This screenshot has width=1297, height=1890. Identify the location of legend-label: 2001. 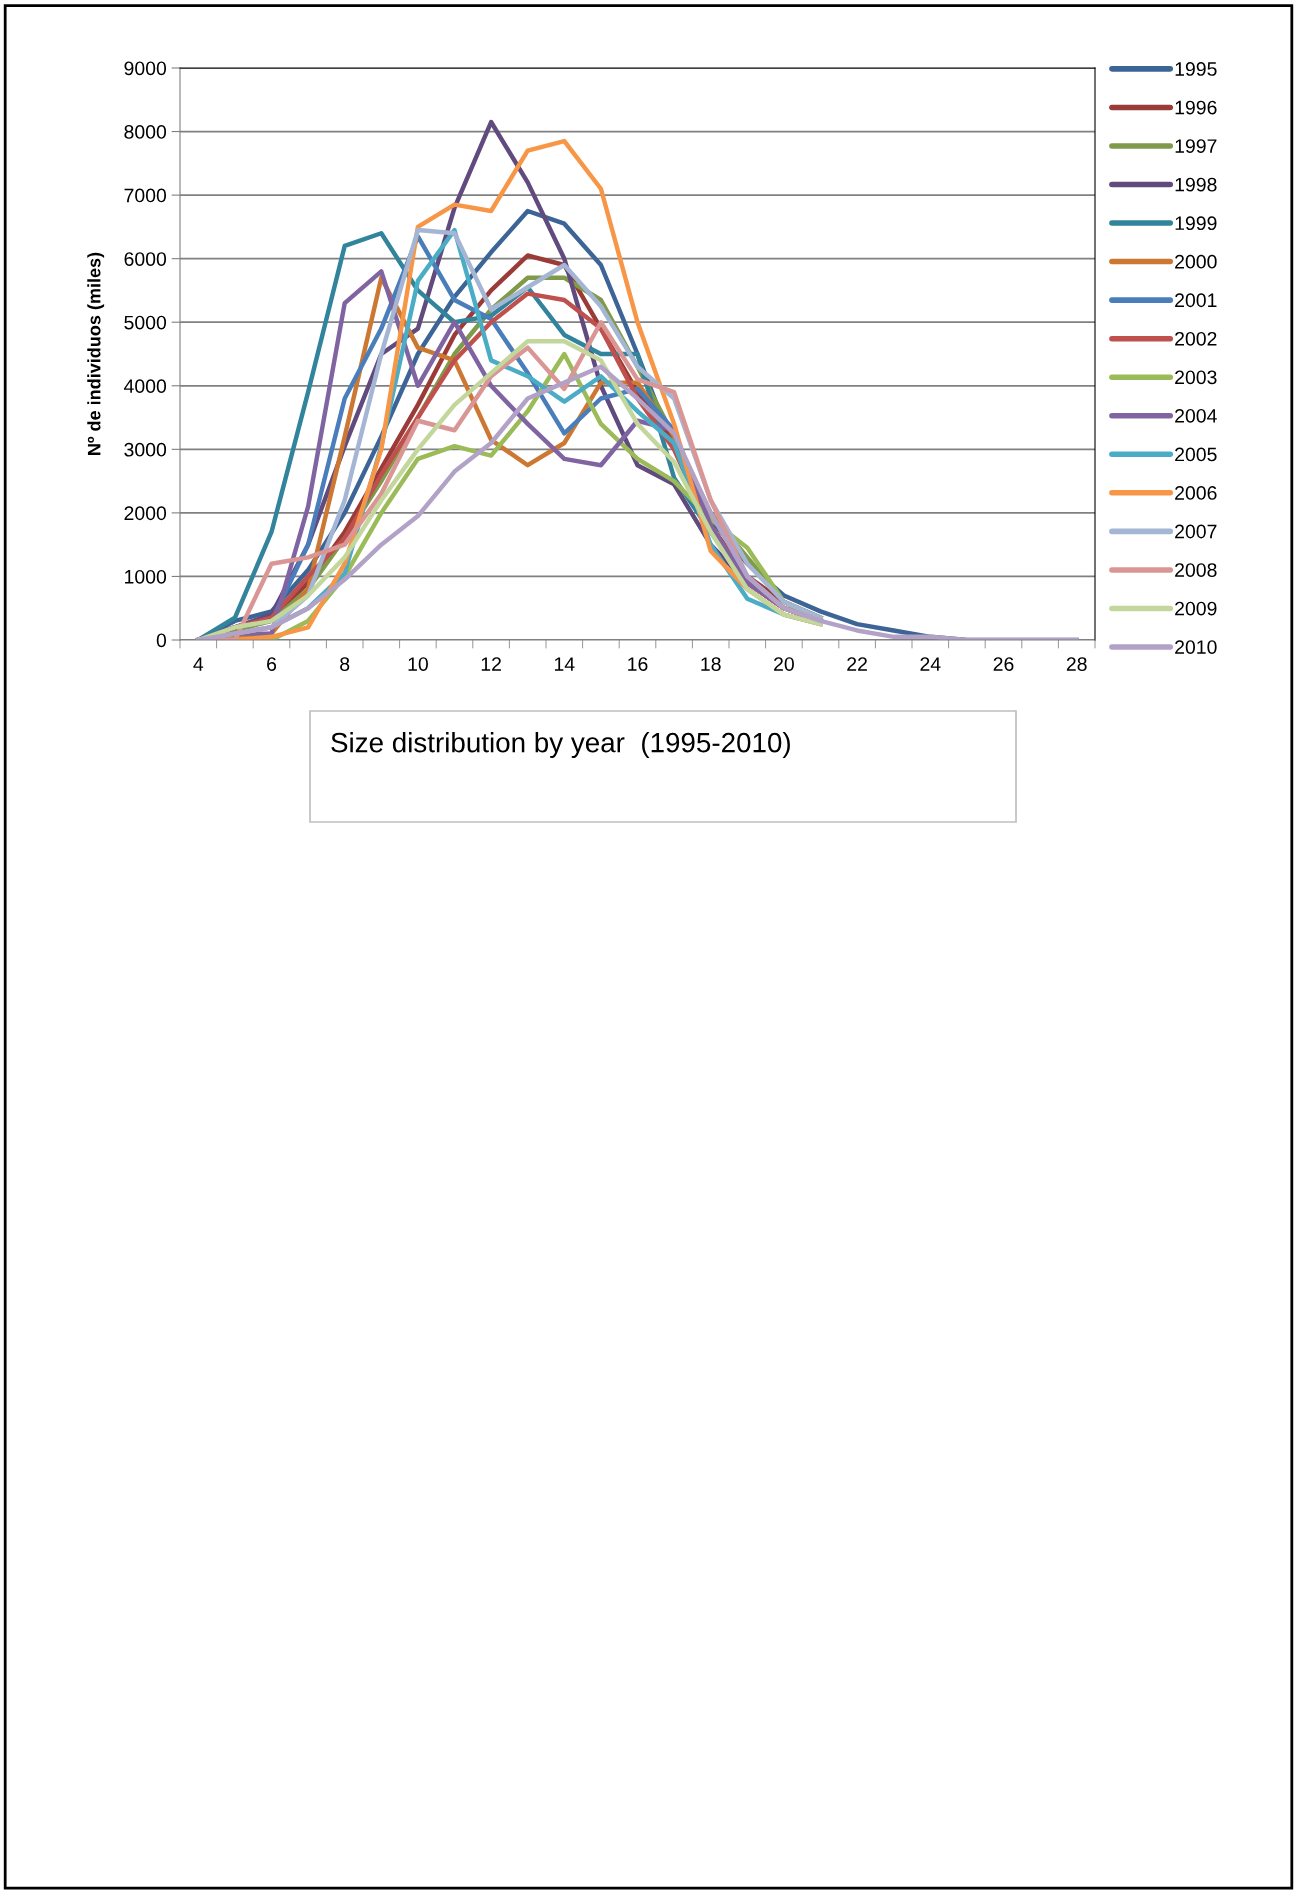
(1196, 300).